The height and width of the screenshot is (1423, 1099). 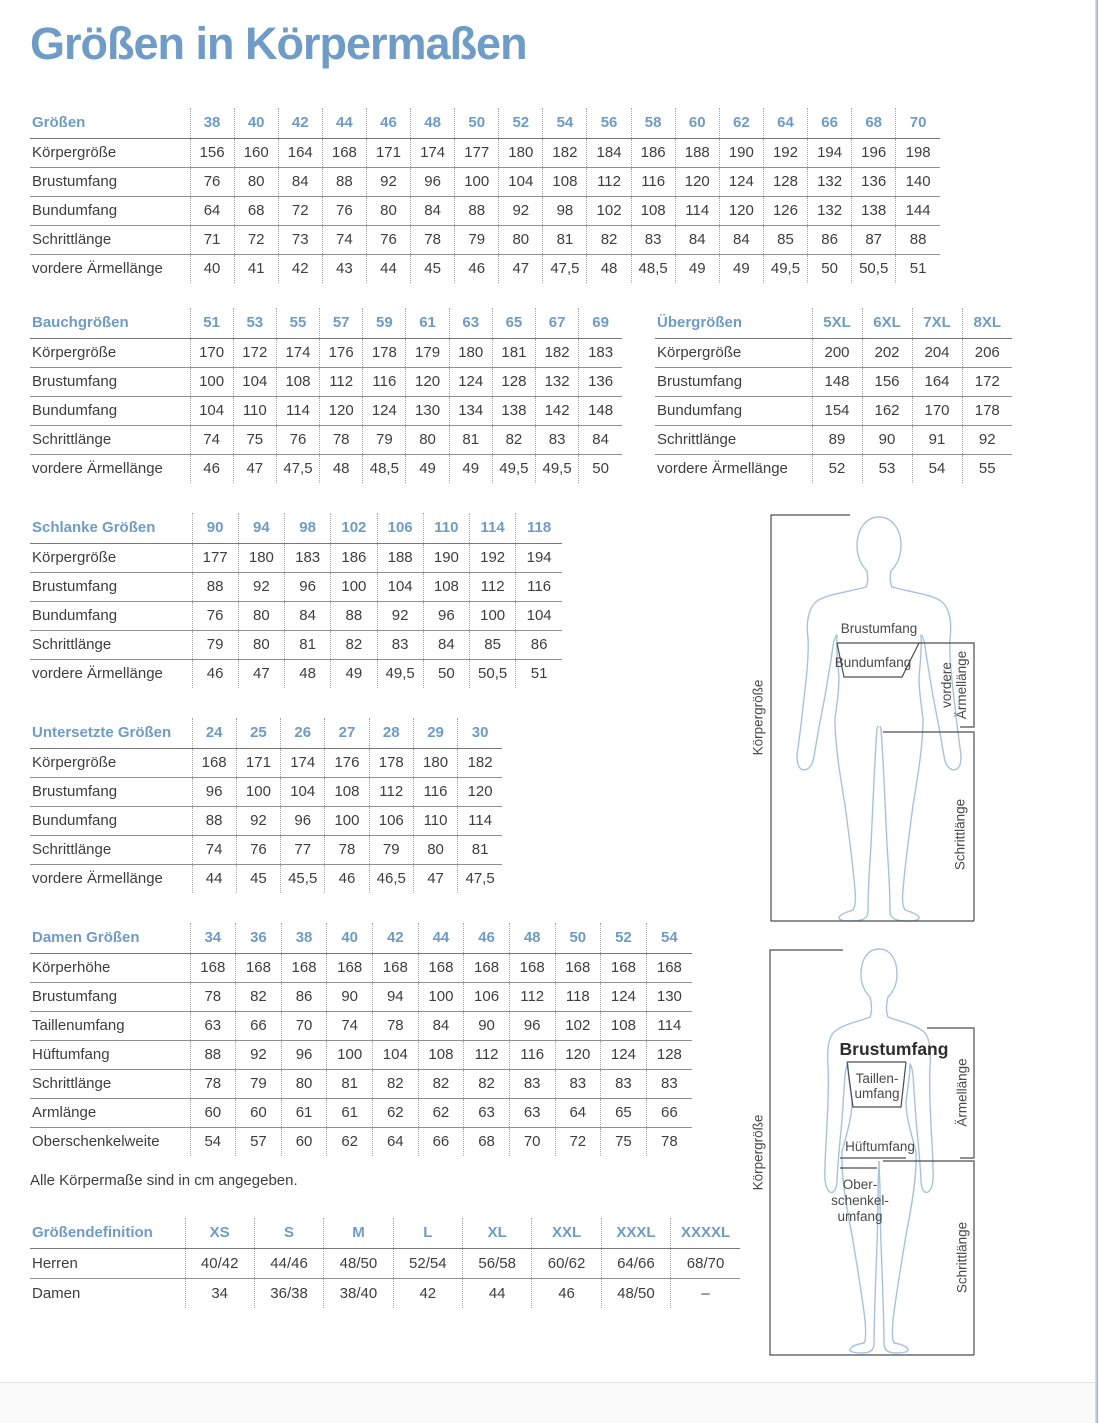 What do you see at coordinates (296, 557) in the screenshot?
I see `table-row: Körpergröße 177 180 183 186 188 190 192 194` at bounding box center [296, 557].